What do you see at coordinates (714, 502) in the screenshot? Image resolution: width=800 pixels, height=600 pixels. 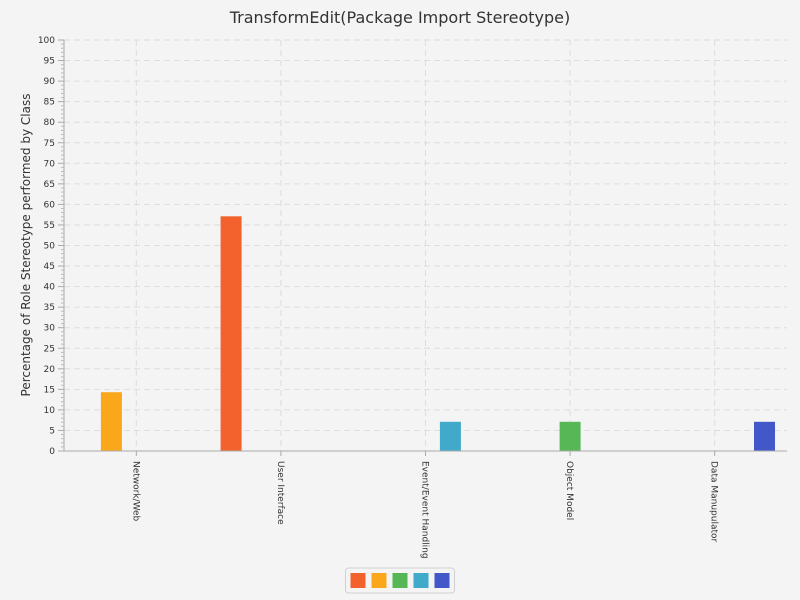 I see `x-category-label: Data Manupulator` at bounding box center [714, 502].